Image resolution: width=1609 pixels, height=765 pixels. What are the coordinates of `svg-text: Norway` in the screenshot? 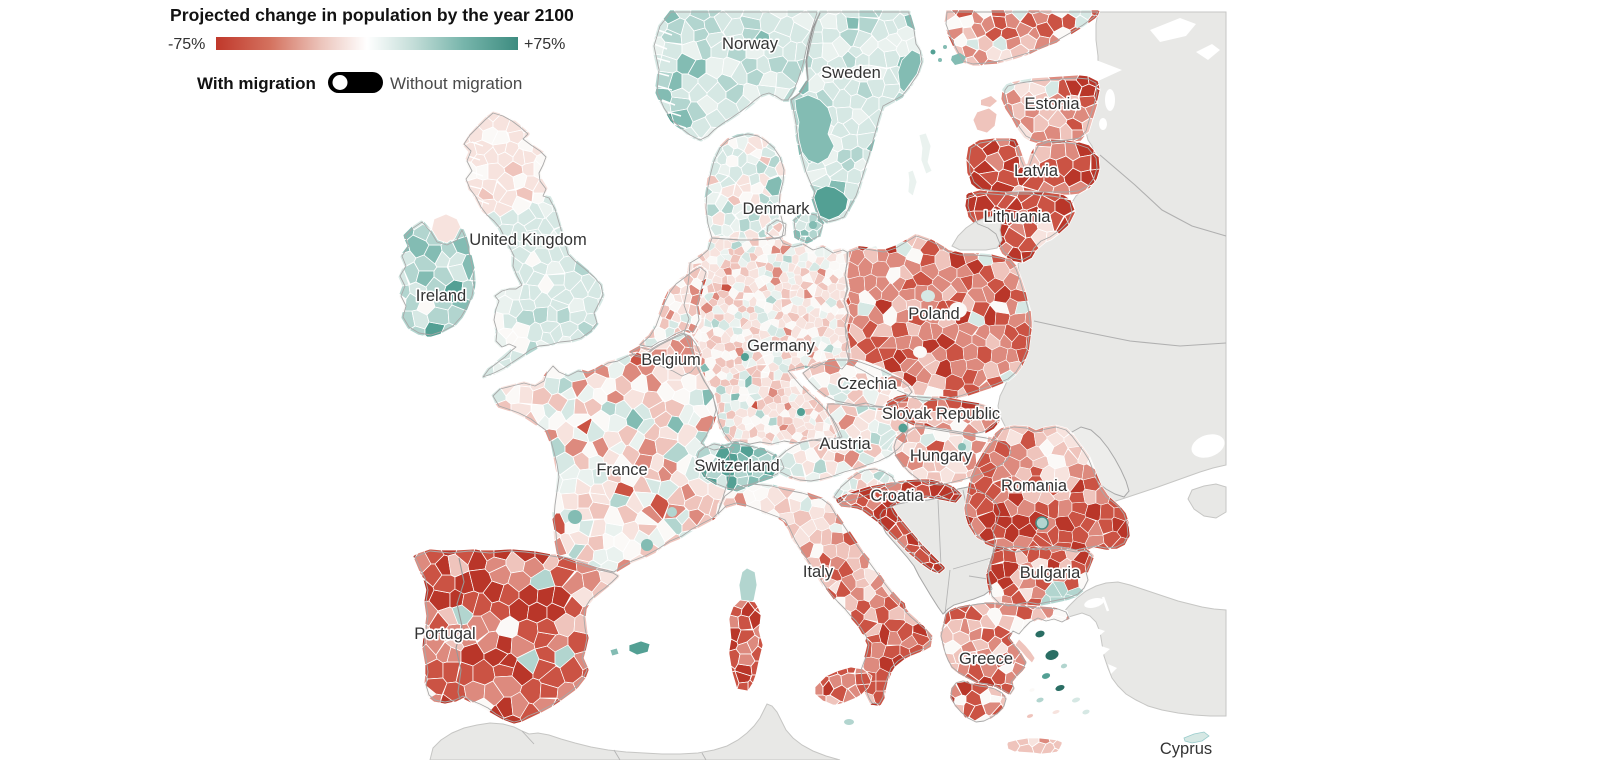 It's located at (750, 44).